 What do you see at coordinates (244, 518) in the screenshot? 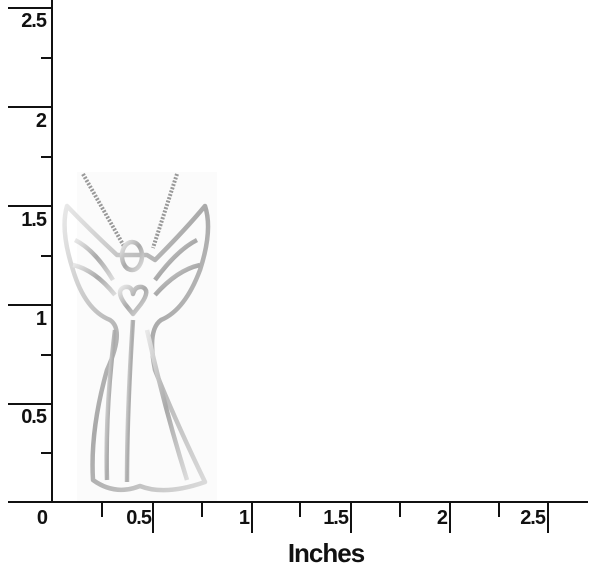
I see `x-tick-label: 1` at bounding box center [244, 518].